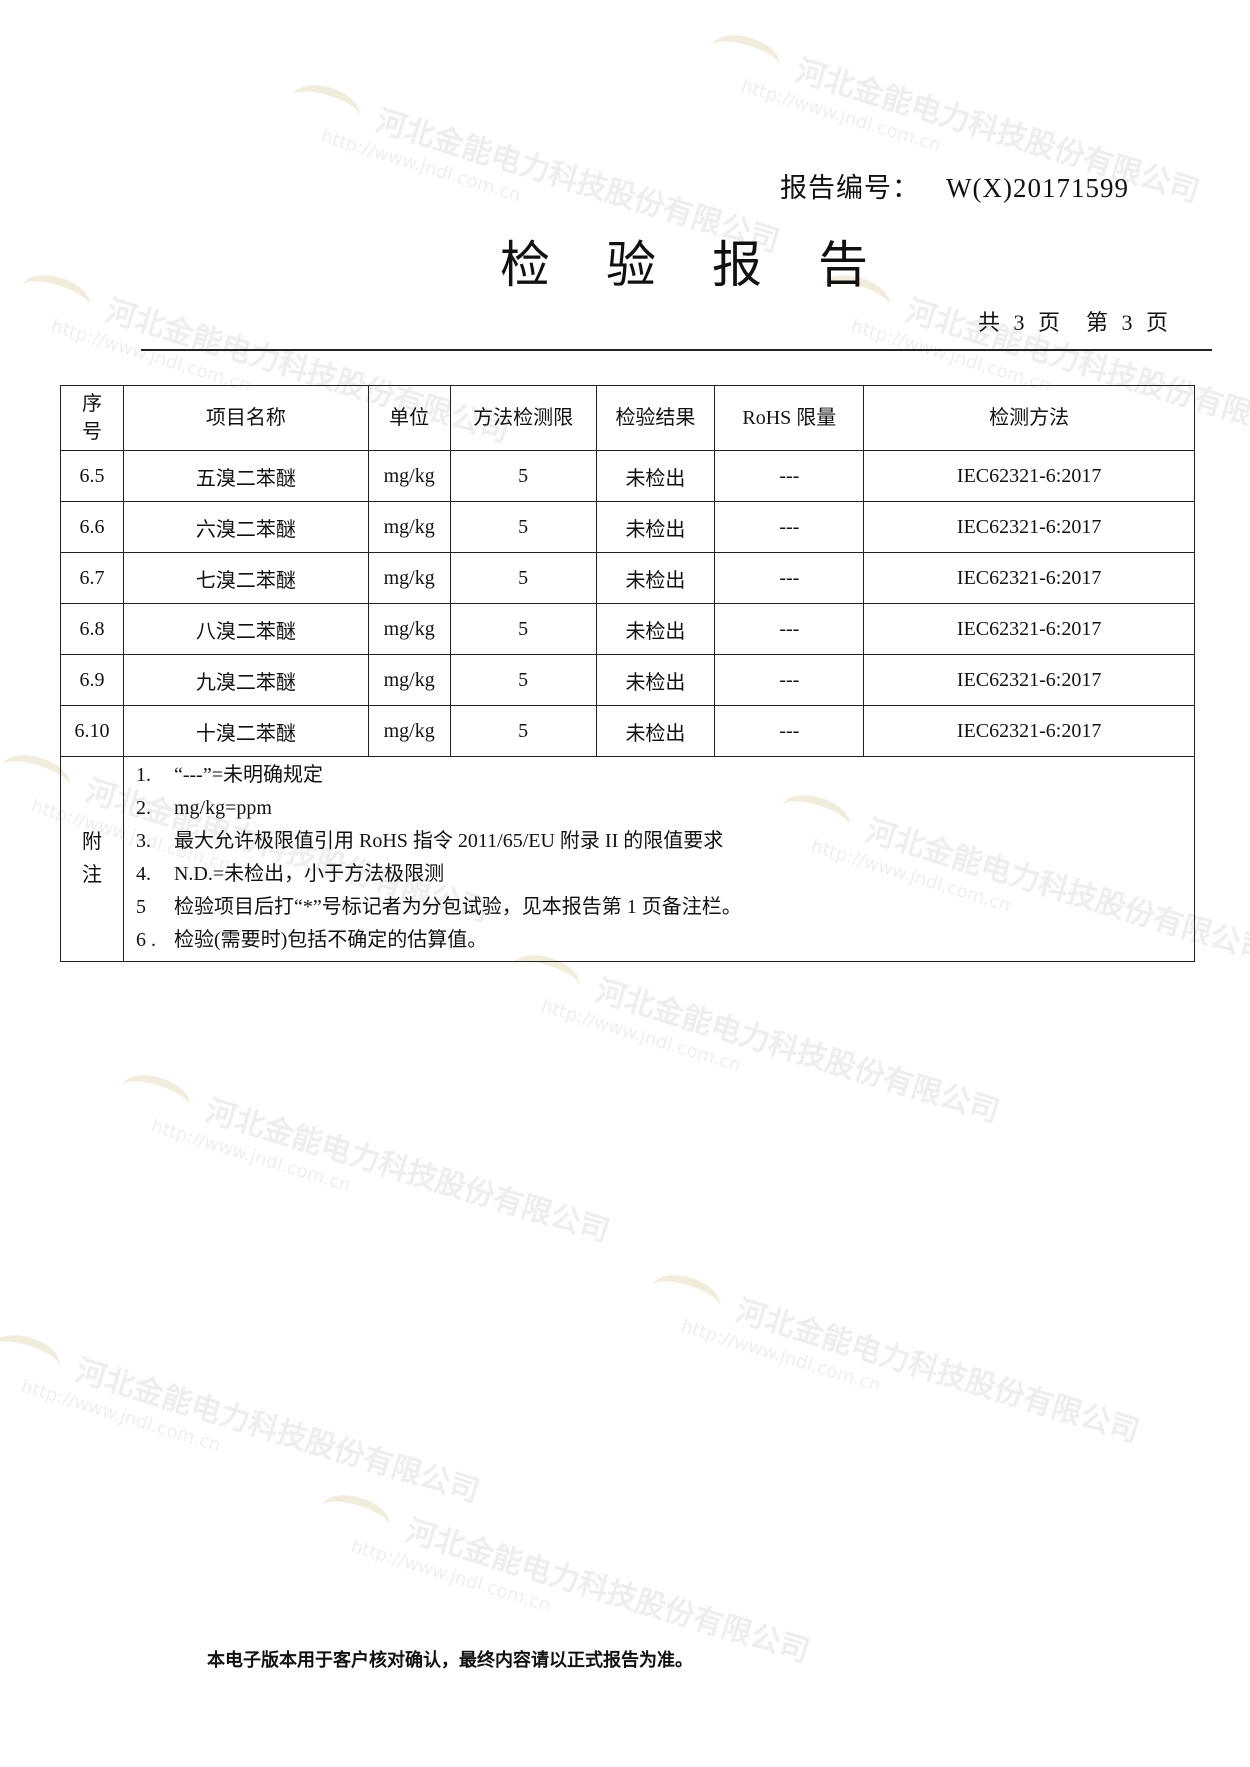 The image size is (1250, 1767). I want to click on note-item: 6 . 检验(需要时)包括不确定的估算值。, so click(665, 940).